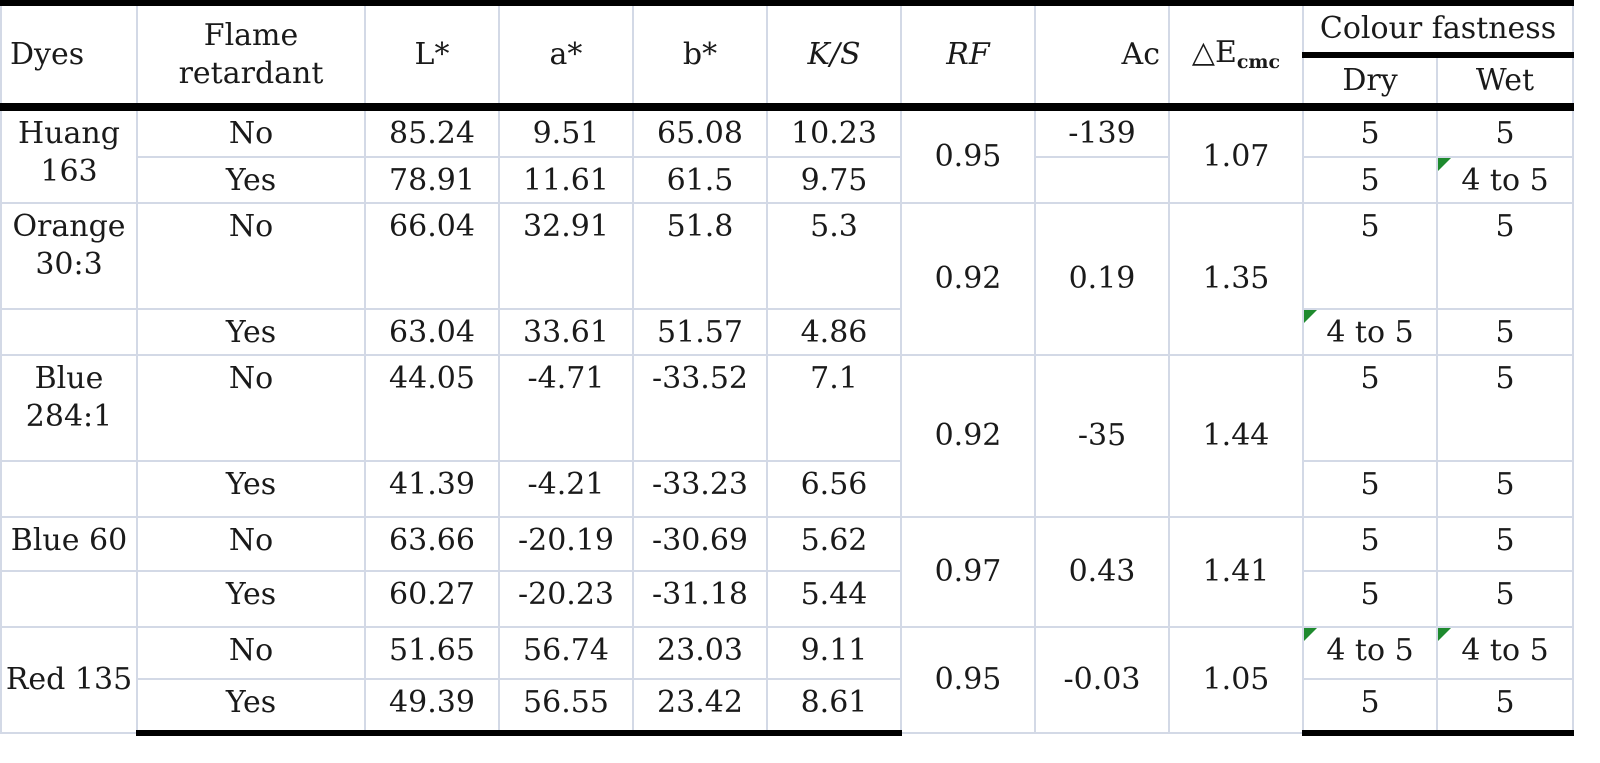  I want to click on a-star-cell: 56.74, so click(566, 653).